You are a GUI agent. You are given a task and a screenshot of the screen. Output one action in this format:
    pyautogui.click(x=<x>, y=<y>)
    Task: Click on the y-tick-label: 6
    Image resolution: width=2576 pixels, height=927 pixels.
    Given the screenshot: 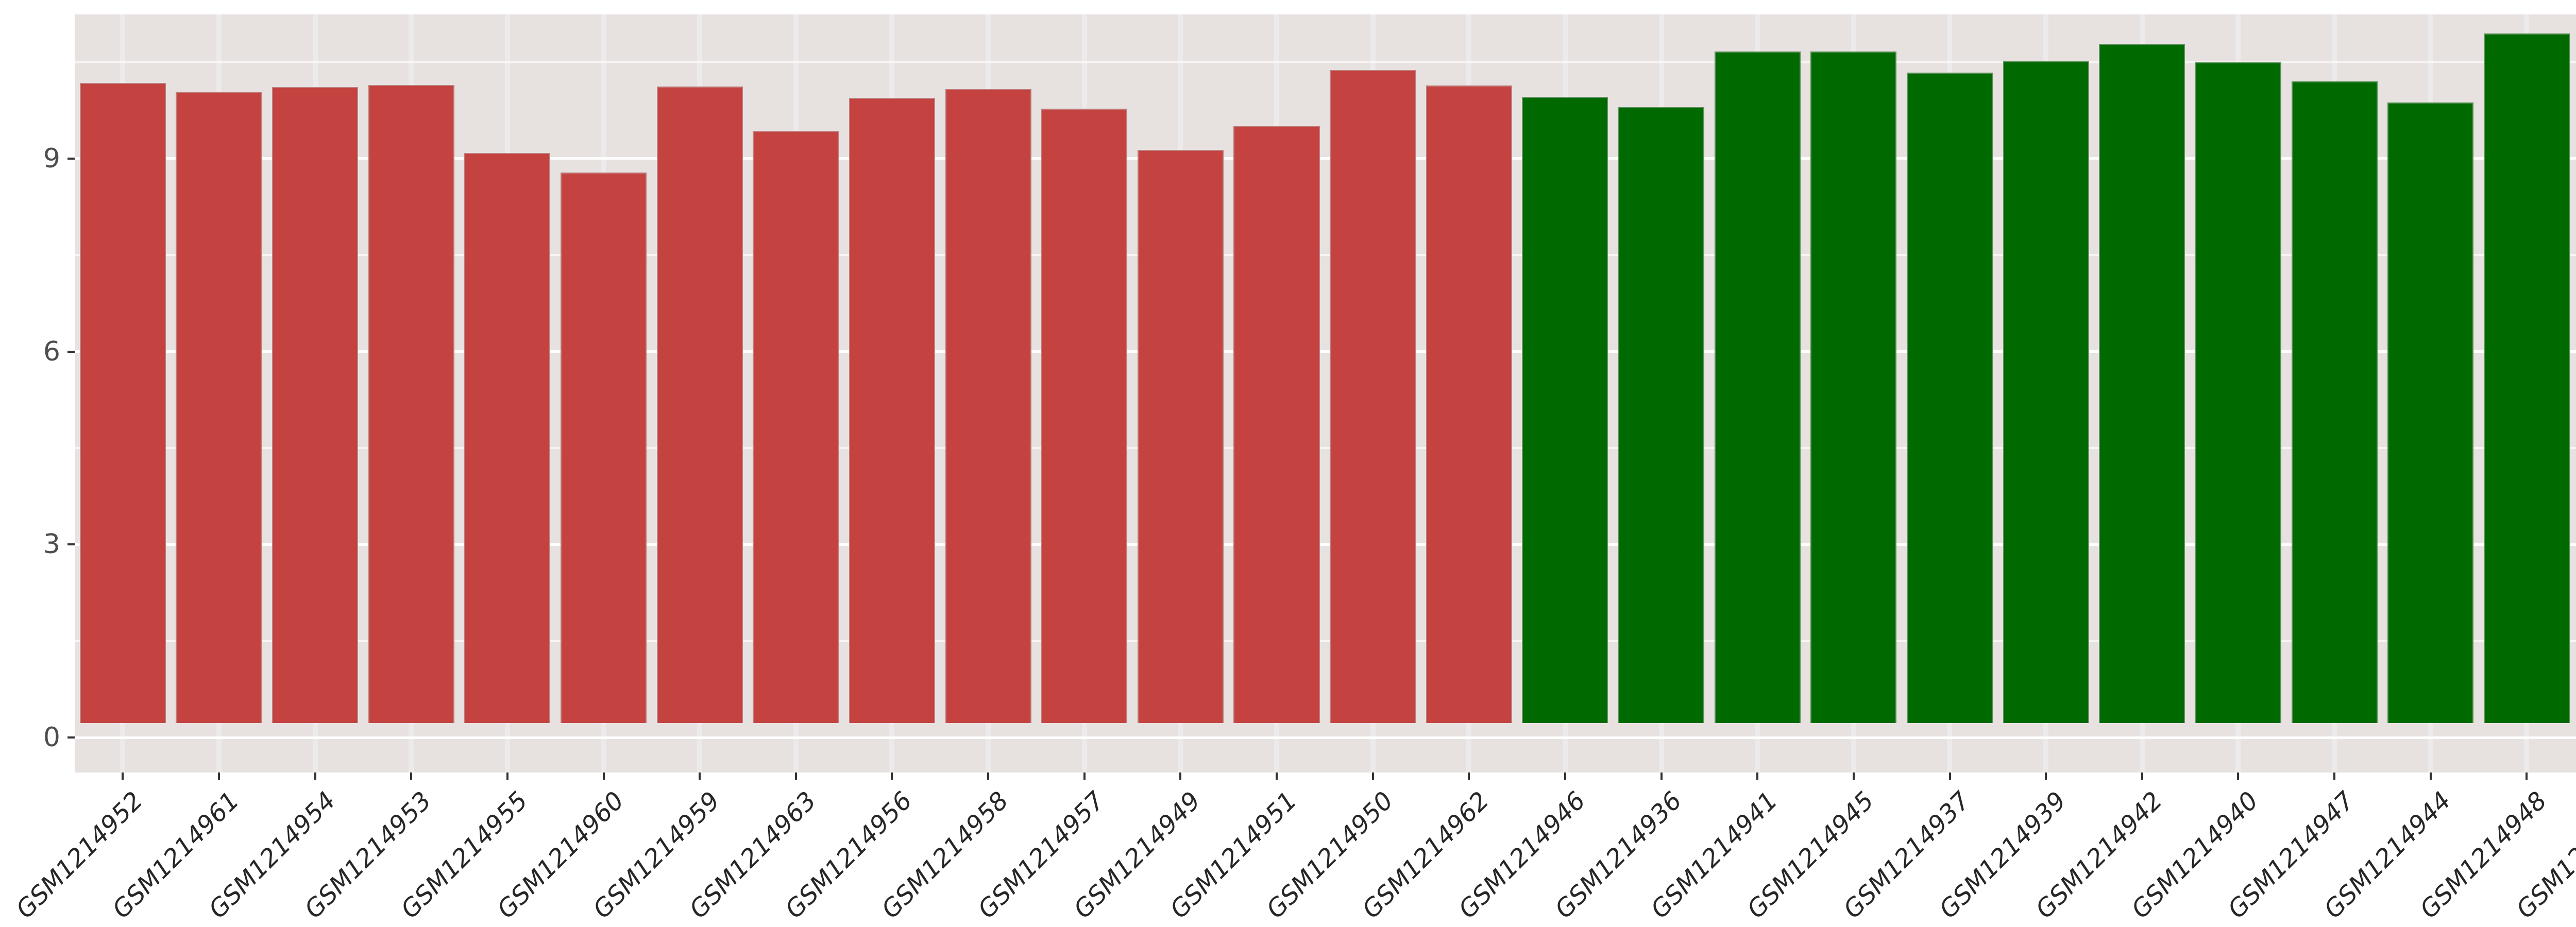 What is the action you would take?
    pyautogui.click(x=51, y=352)
    